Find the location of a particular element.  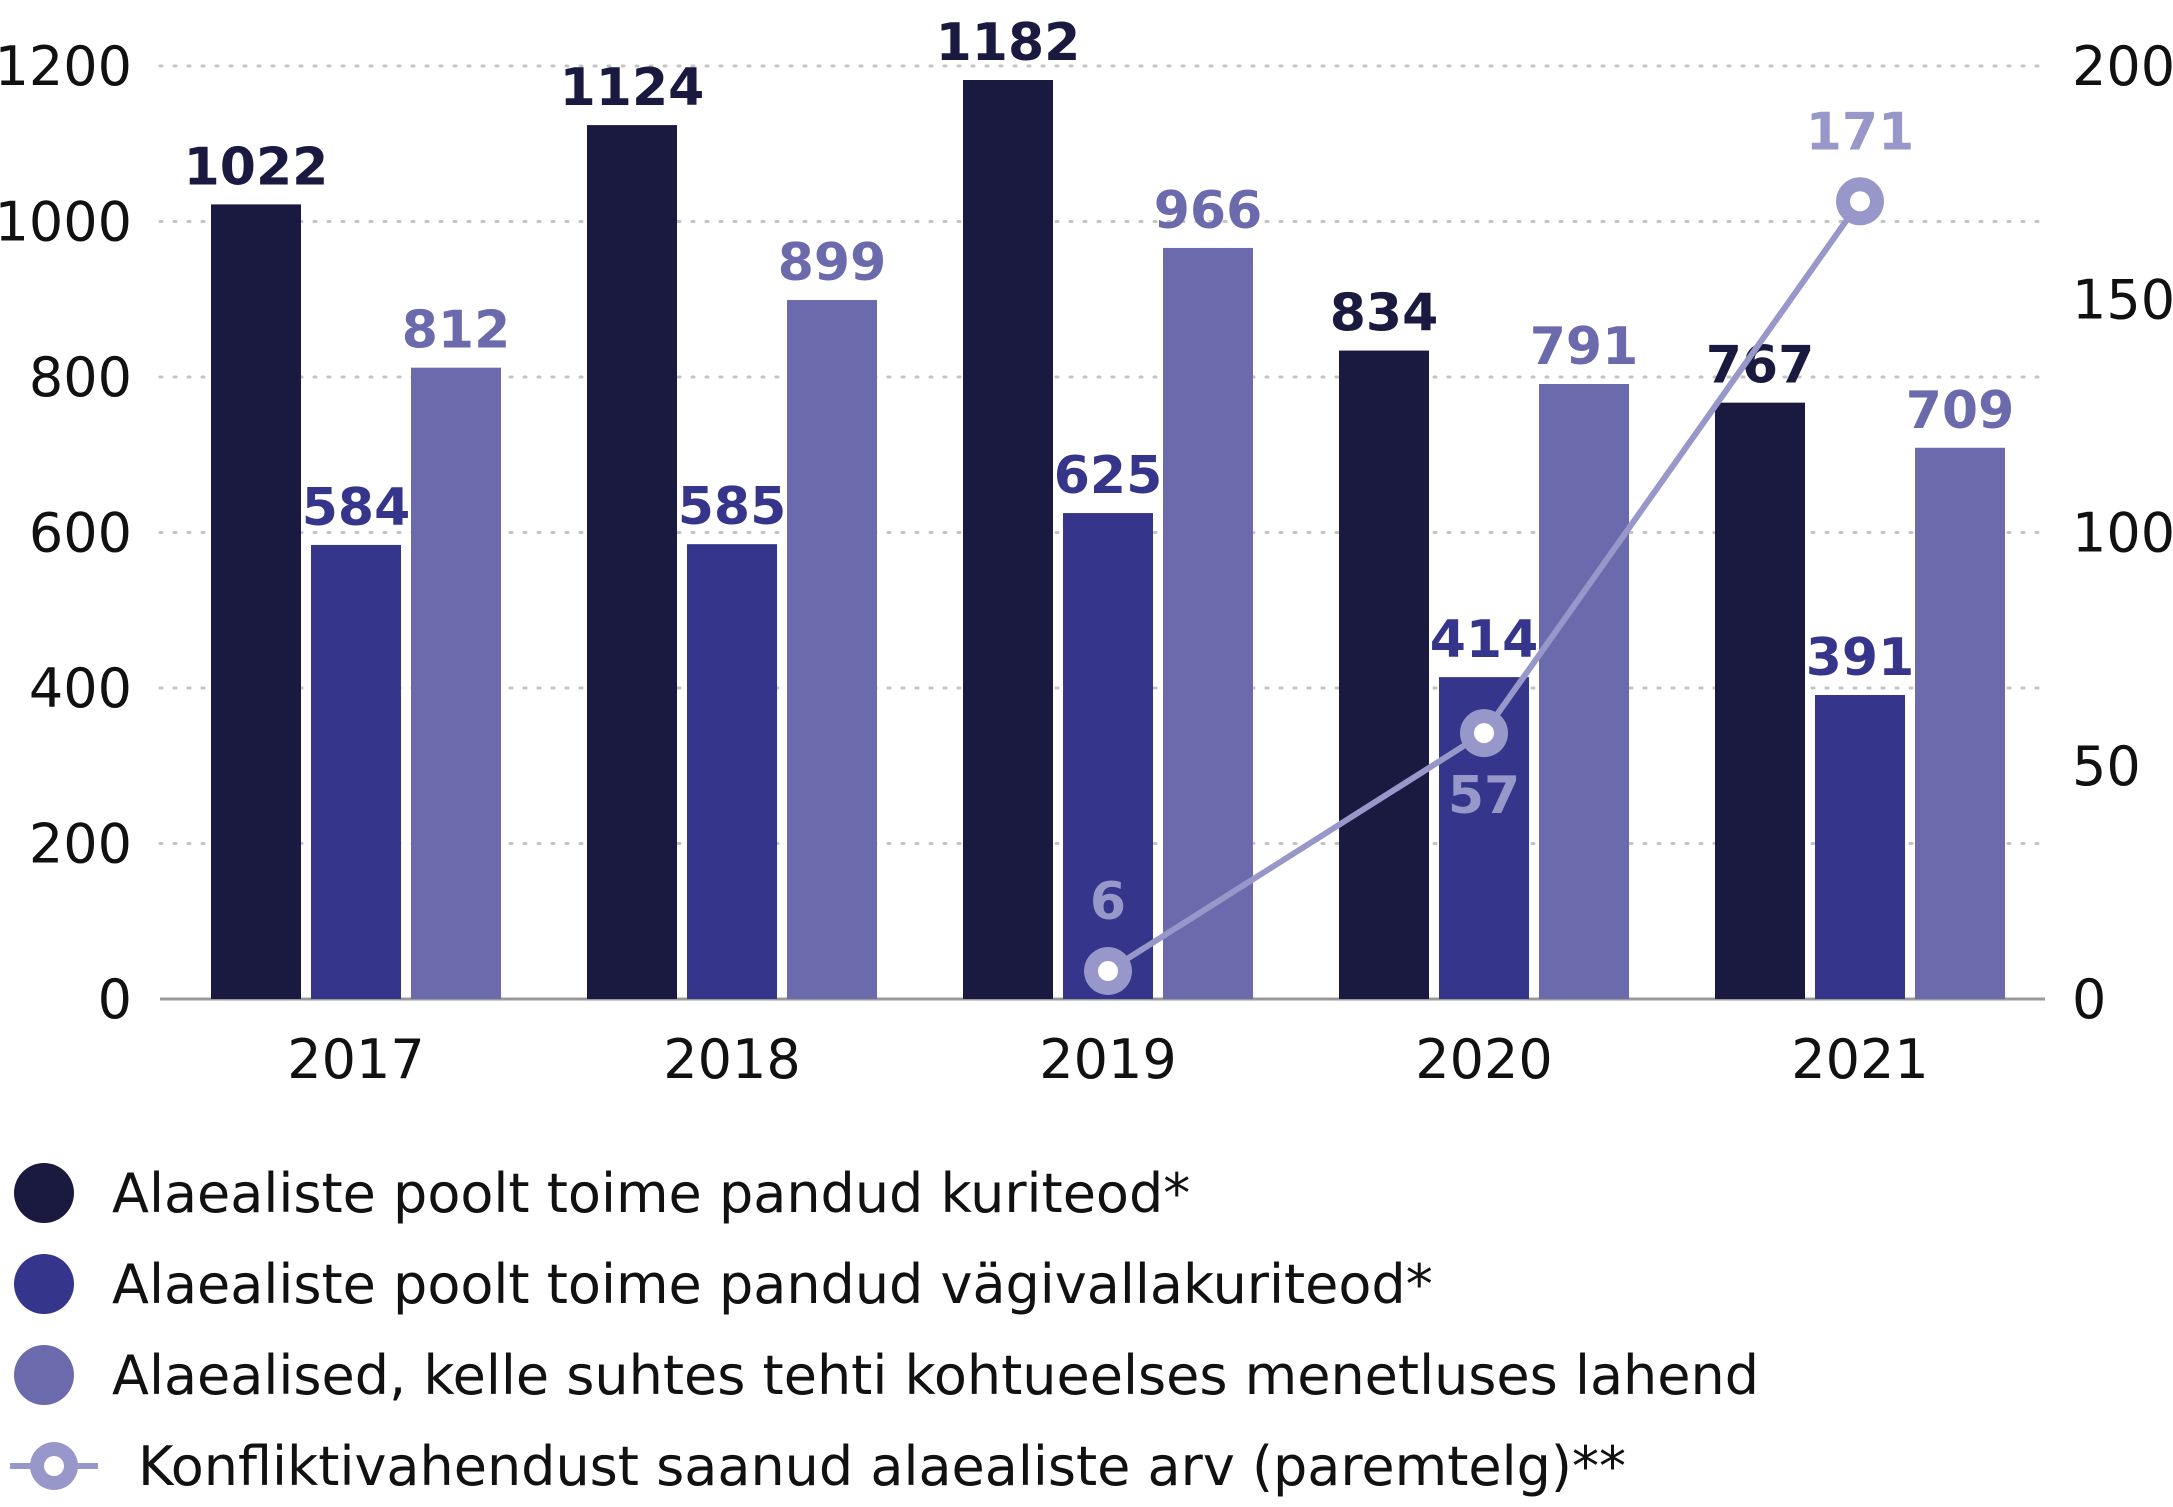

y-axis-left-tick-label: 600 is located at coordinates (80, 533).